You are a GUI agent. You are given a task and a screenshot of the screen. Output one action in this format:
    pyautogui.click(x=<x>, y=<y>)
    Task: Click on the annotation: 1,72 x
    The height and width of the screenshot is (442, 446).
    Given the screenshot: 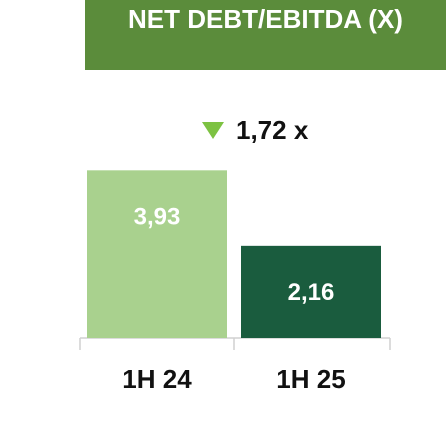 What is the action you would take?
    pyautogui.click(x=272, y=130)
    